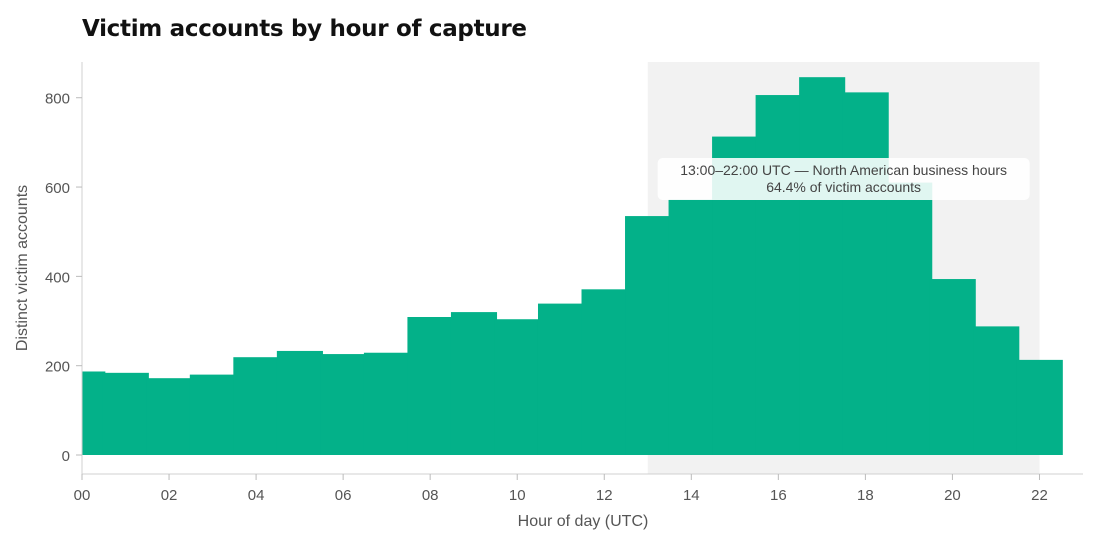 This screenshot has height=556, width=1100. I want to click on x-tick-label: 18, so click(865, 495).